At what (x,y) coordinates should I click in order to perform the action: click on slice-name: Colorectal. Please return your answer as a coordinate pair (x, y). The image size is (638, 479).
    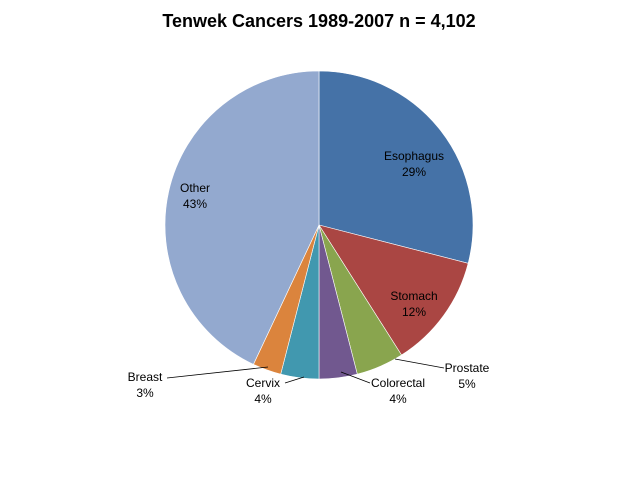
    Looking at the image, I should click on (398, 383).